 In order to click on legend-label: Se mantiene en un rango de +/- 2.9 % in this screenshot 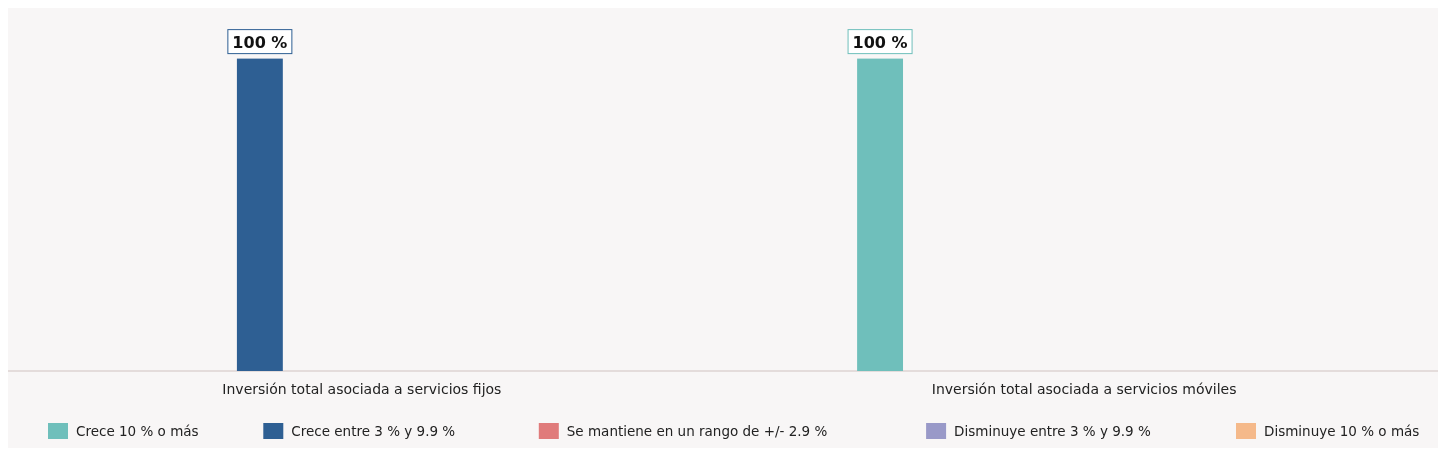, I will do `click(697, 431)`.